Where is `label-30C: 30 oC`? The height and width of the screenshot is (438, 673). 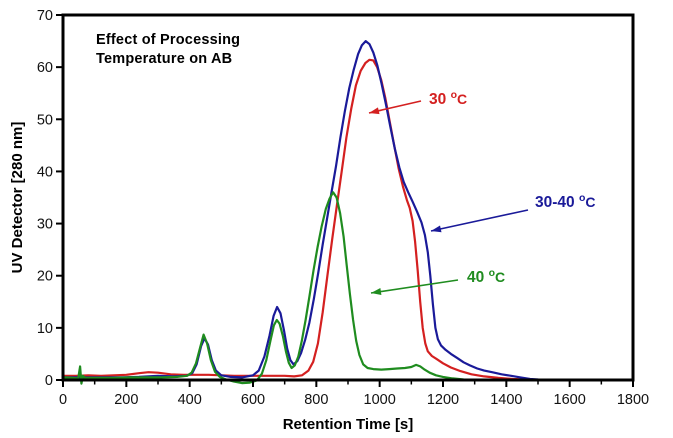 label-30C: 30 oC is located at coordinates (448, 98).